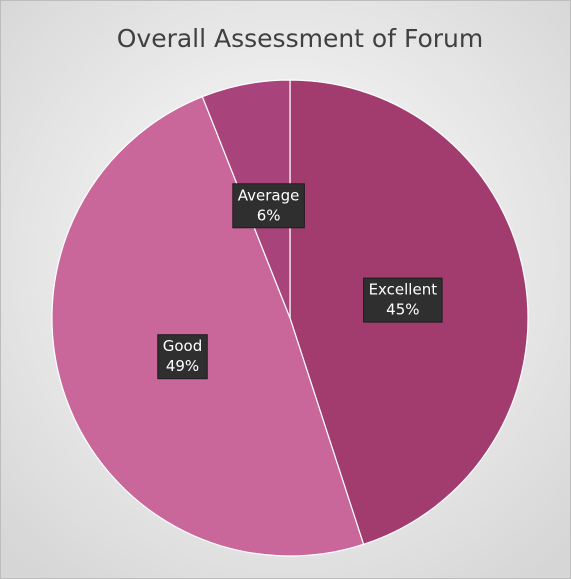 The height and width of the screenshot is (579, 571). Describe the element at coordinates (183, 346) in the screenshot. I see `category-label: Good` at that location.